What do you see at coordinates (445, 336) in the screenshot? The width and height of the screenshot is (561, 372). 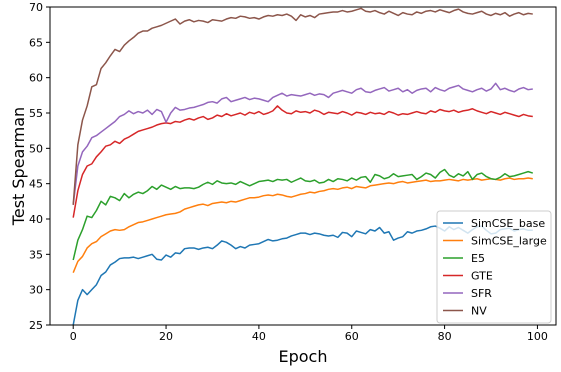 I see `x-tick-label: 80` at bounding box center [445, 336].